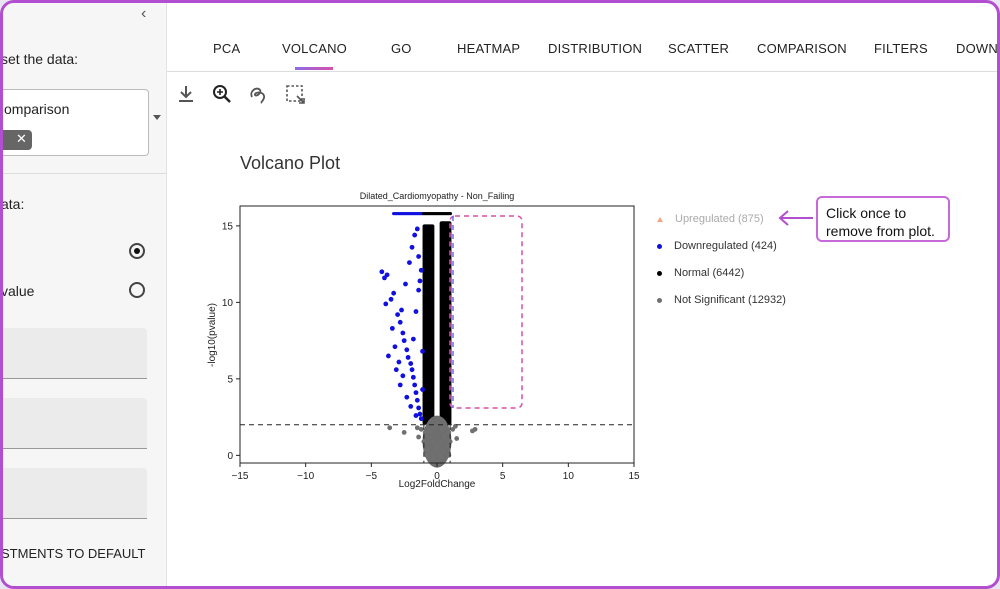 This screenshot has width=1000, height=589. I want to click on tab-go: GO, so click(401, 48).